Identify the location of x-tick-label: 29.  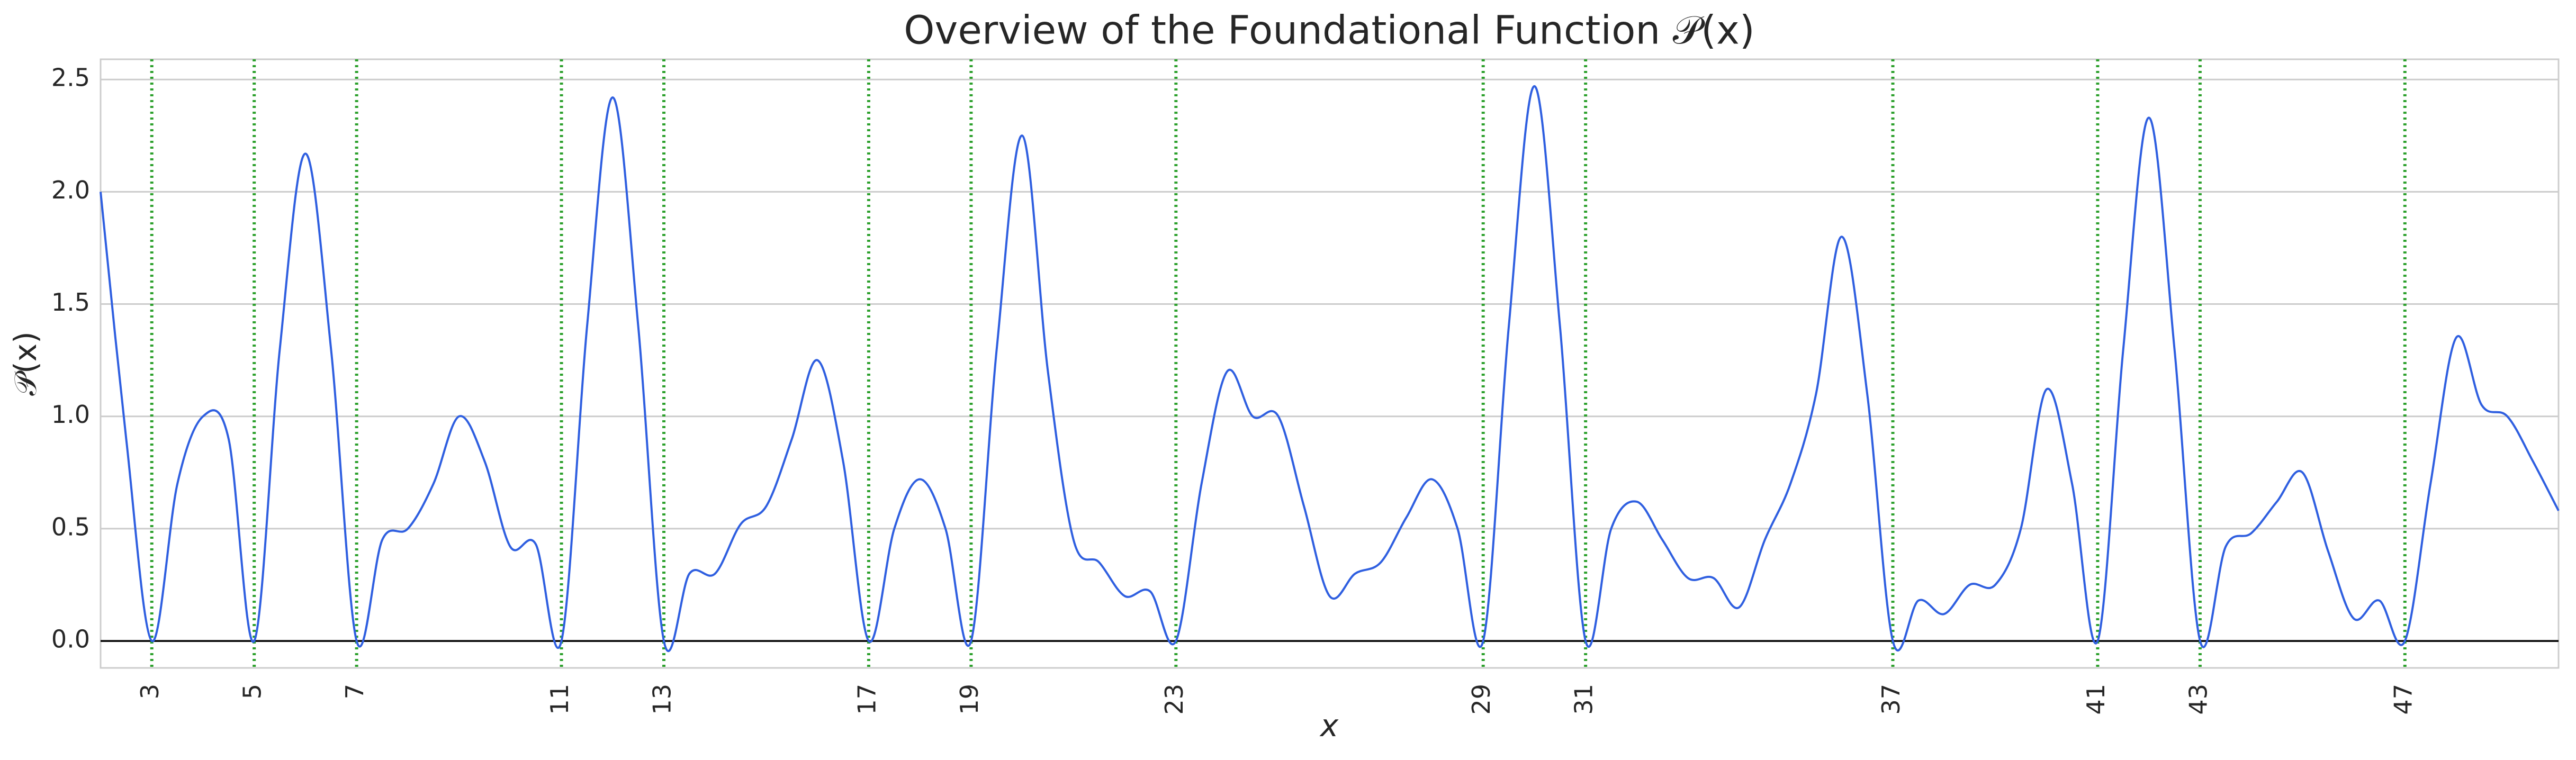
(1481, 699).